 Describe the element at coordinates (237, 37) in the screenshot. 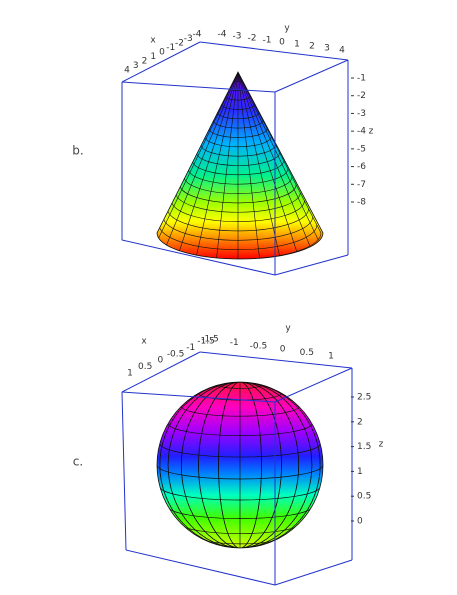

I see `y-tick-label: -3` at that location.